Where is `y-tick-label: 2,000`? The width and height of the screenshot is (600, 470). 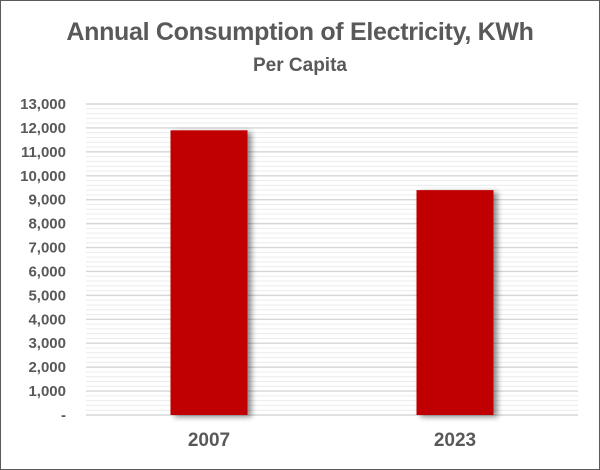 y-tick-label: 2,000 is located at coordinates (47, 367).